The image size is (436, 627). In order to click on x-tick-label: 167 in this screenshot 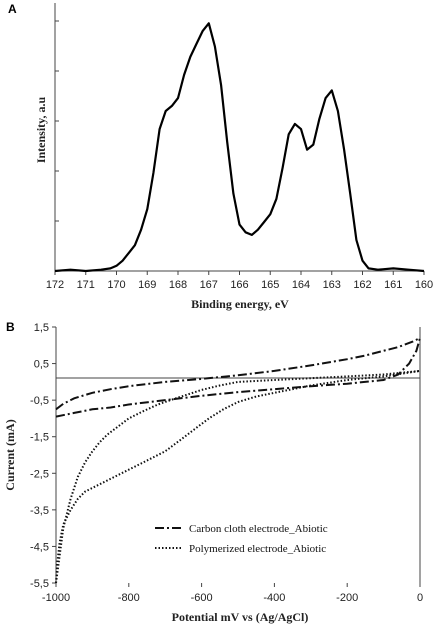, I will do `click(209, 285)`.